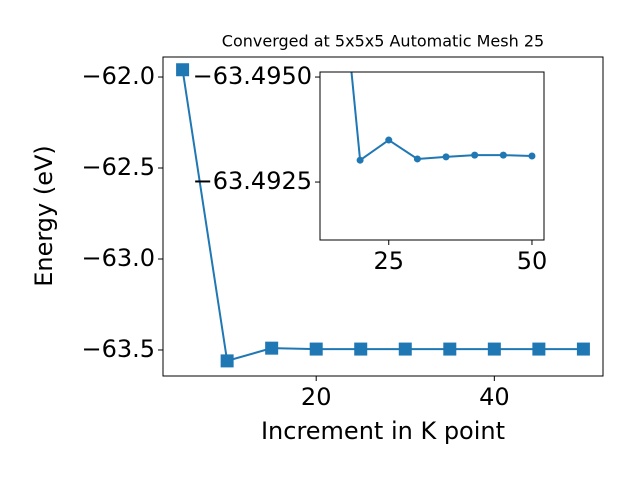 This screenshot has height=480, width=640. Describe the element at coordinates (388, 261) in the screenshot. I see `x-tick-label: 25` at that location.